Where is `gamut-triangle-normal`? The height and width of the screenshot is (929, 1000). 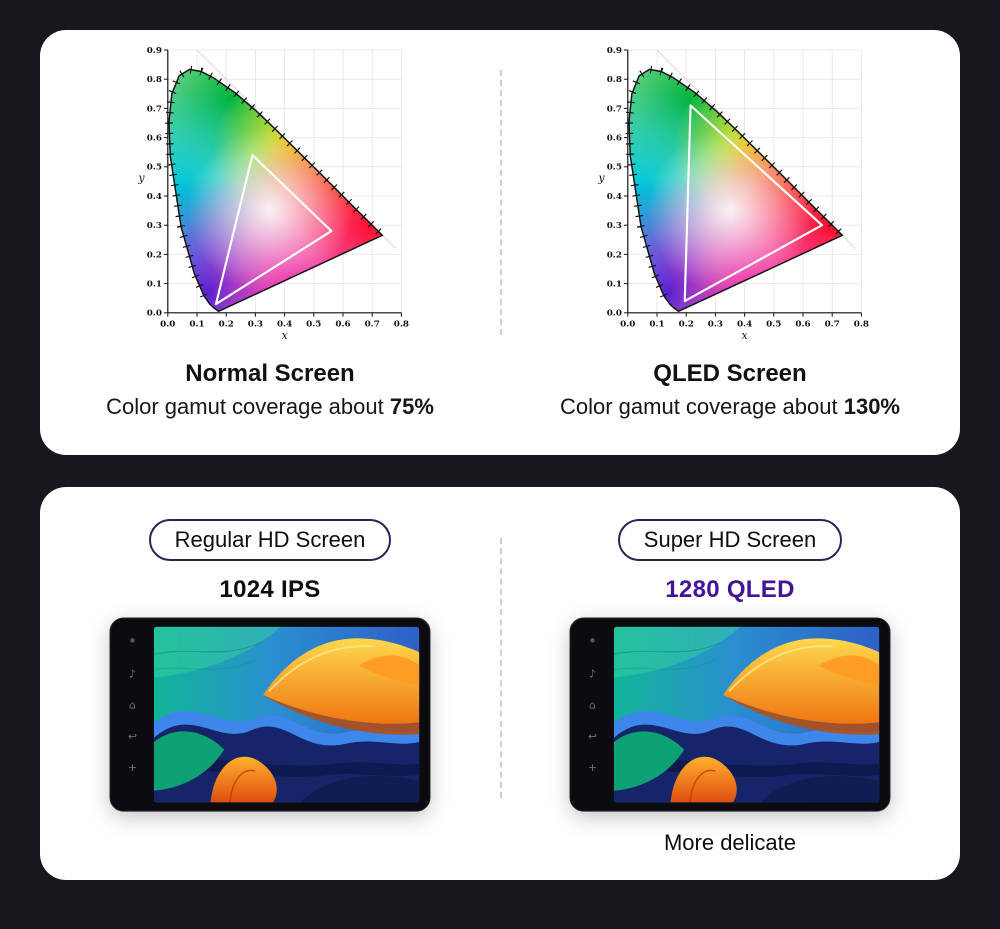 gamut-triangle-normal is located at coordinates (273, 230).